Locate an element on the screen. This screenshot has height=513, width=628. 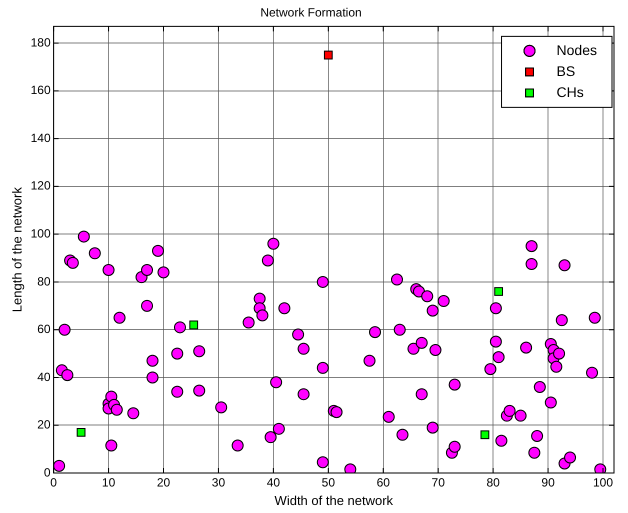
y-tick-label: 180 is located at coordinates (40, 42).